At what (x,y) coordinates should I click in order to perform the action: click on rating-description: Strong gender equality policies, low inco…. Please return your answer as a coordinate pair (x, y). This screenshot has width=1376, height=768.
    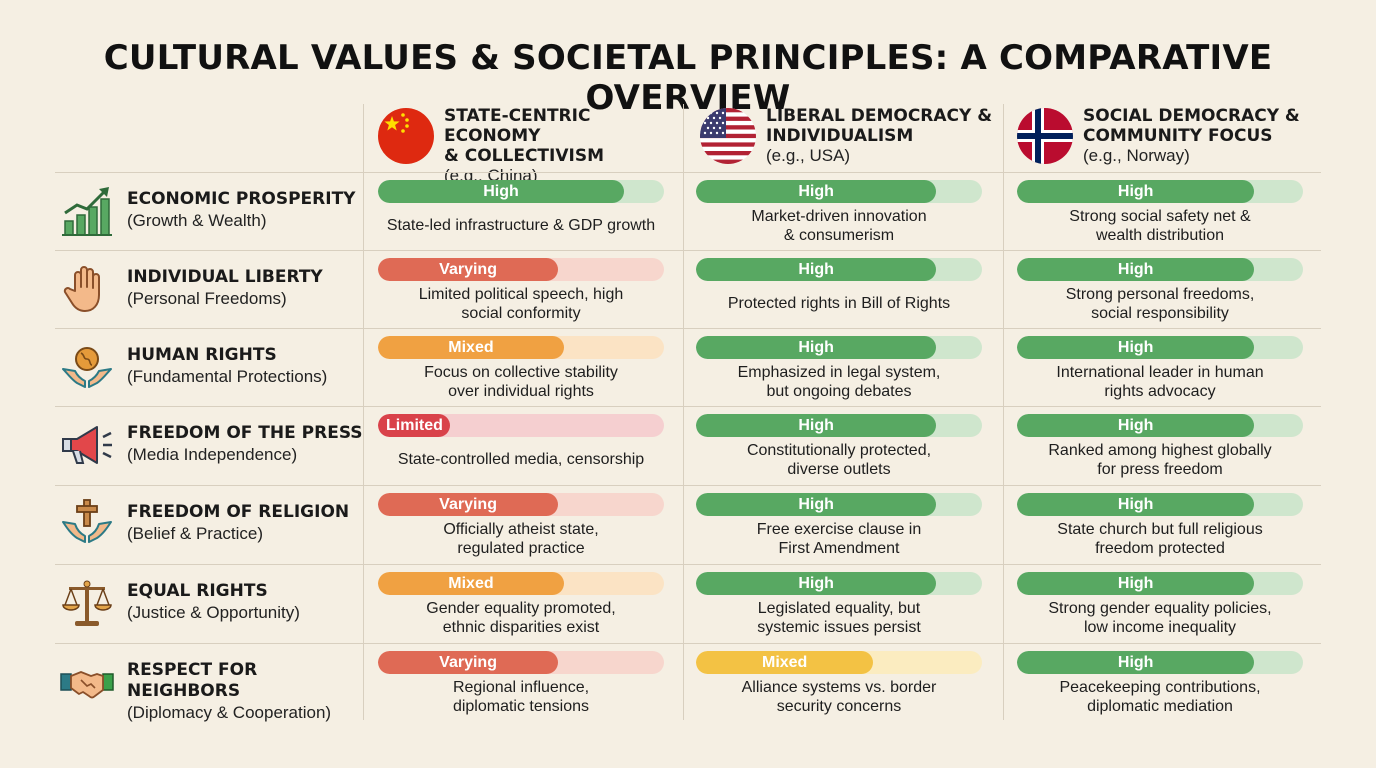
    Looking at the image, I should click on (1160, 618).